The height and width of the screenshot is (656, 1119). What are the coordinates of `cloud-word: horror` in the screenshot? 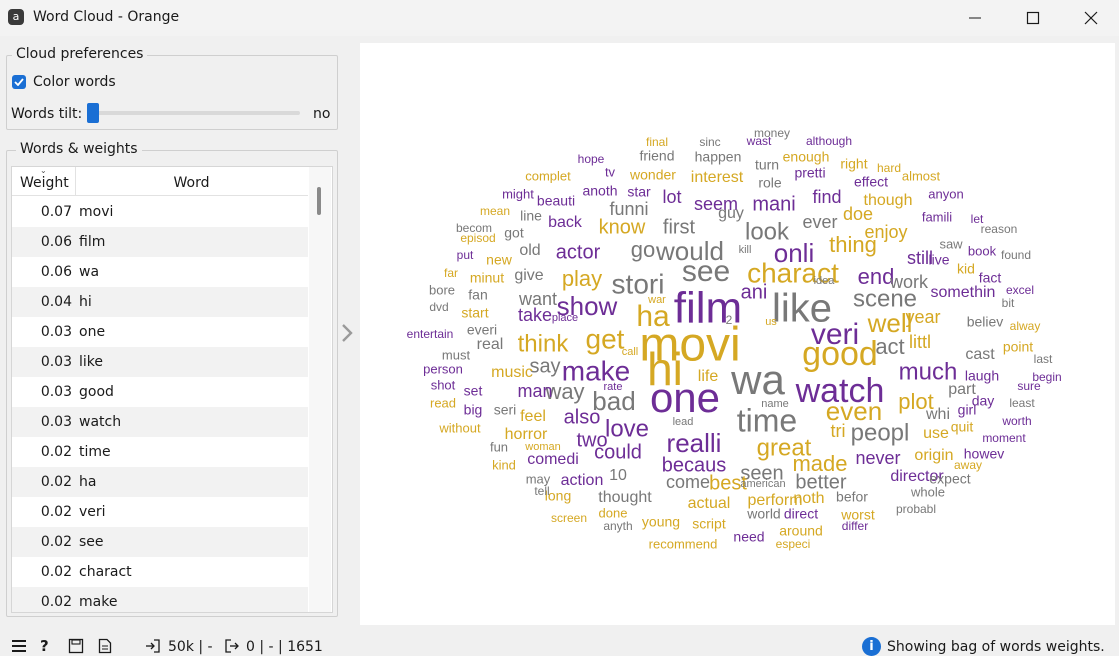 It's located at (526, 434).